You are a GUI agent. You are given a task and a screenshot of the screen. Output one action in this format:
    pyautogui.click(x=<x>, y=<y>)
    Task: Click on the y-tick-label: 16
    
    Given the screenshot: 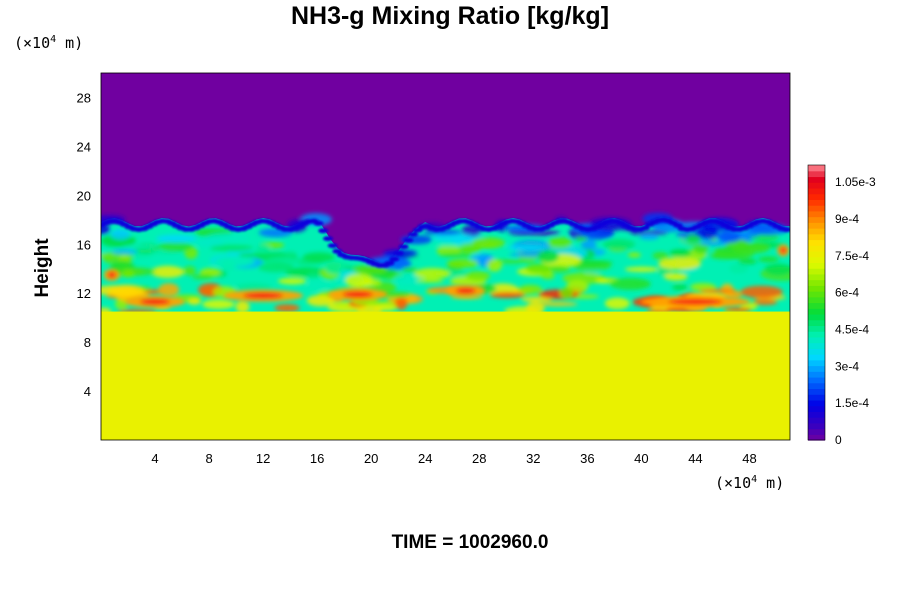 What is the action you would take?
    pyautogui.click(x=84, y=244)
    